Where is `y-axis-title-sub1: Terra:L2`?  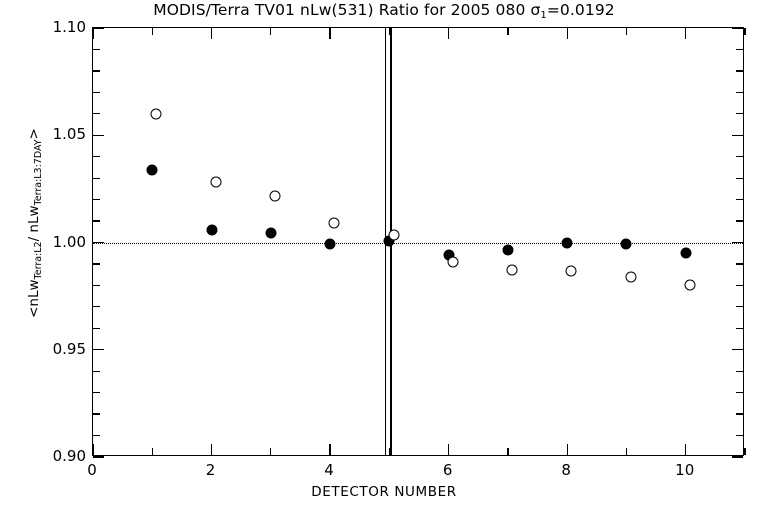 y-axis-title-sub1: Terra:L2 is located at coordinates (38, 260).